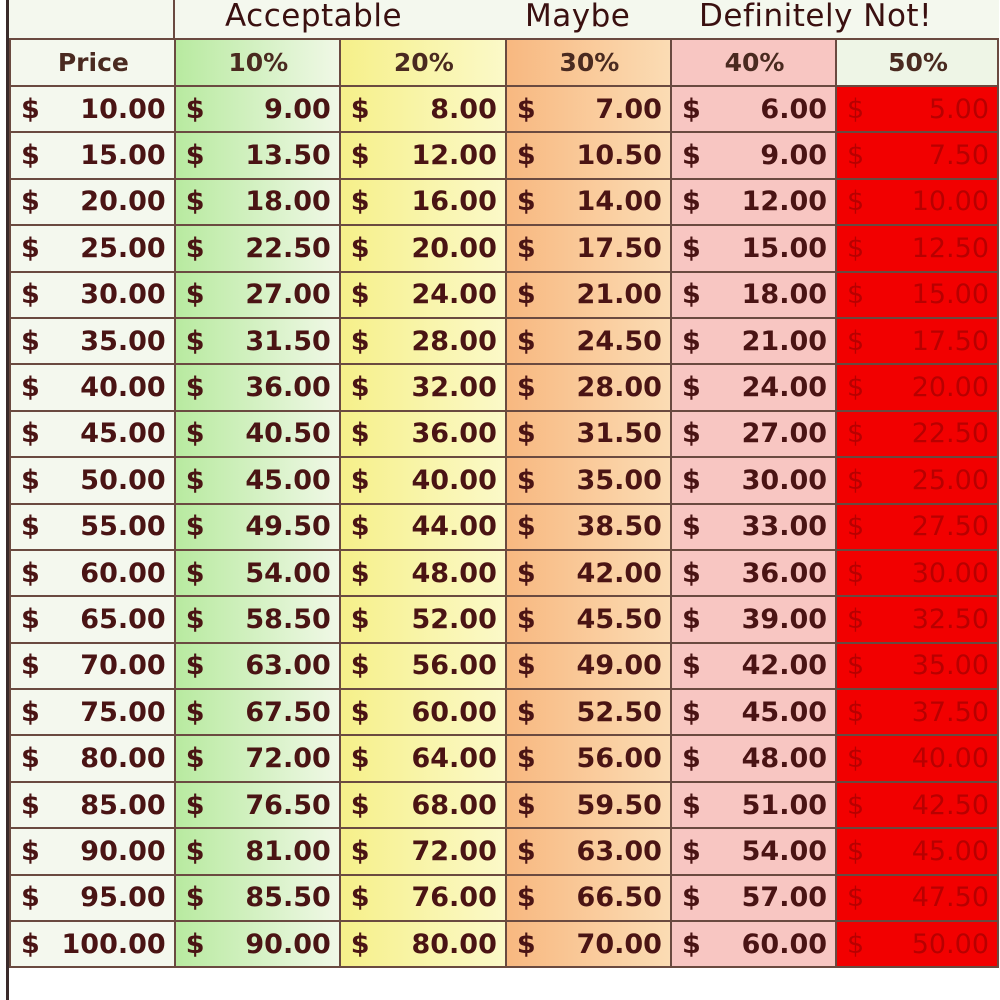  Describe the element at coordinates (92, 712) in the screenshot. I see `table-cell: $75.00` at that location.